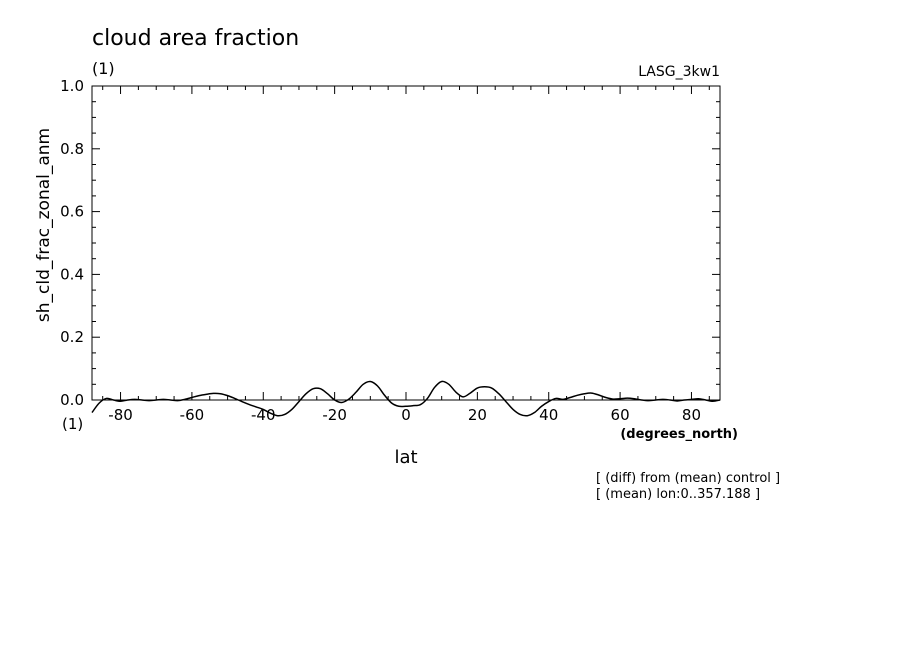 The height and width of the screenshot is (654, 904). Describe the element at coordinates (620, 415) in the screenshot. I see `x-tick-label: 60` at that location.